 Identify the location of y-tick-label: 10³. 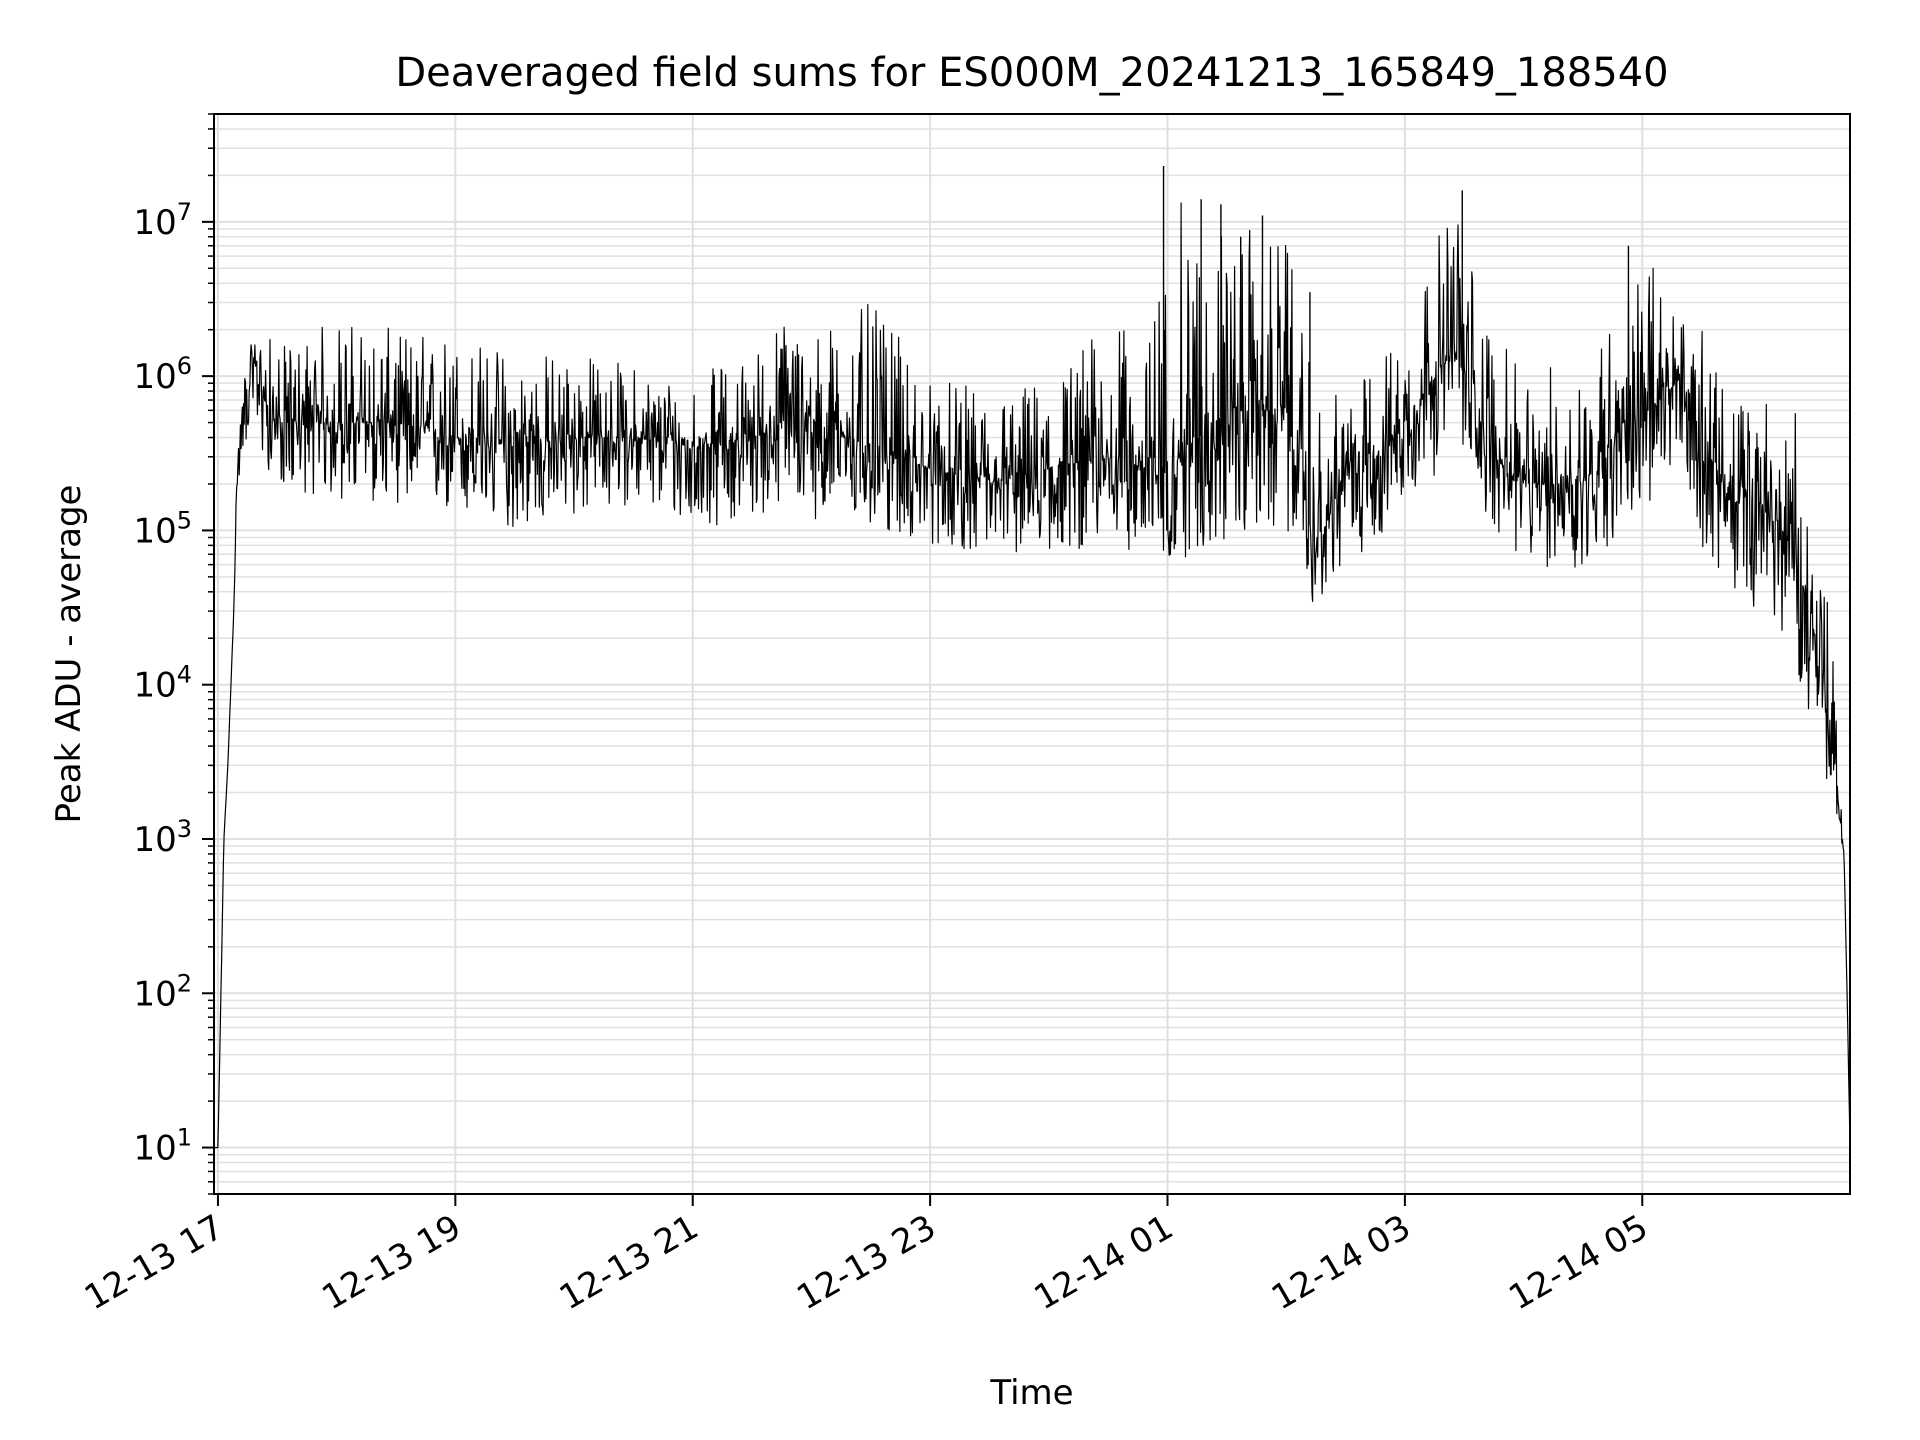
(162, 837).